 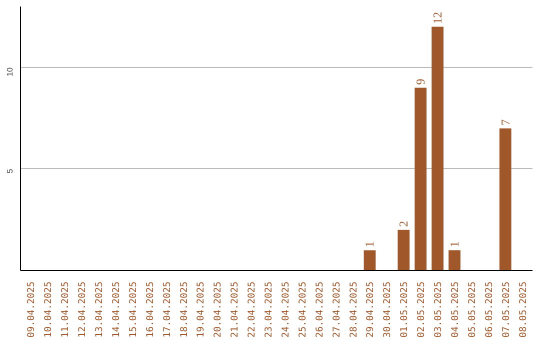 What do you see at coordinates (437, 18) in the screenshot?
I see `data-label: 12` at bounding box center [437, 18].